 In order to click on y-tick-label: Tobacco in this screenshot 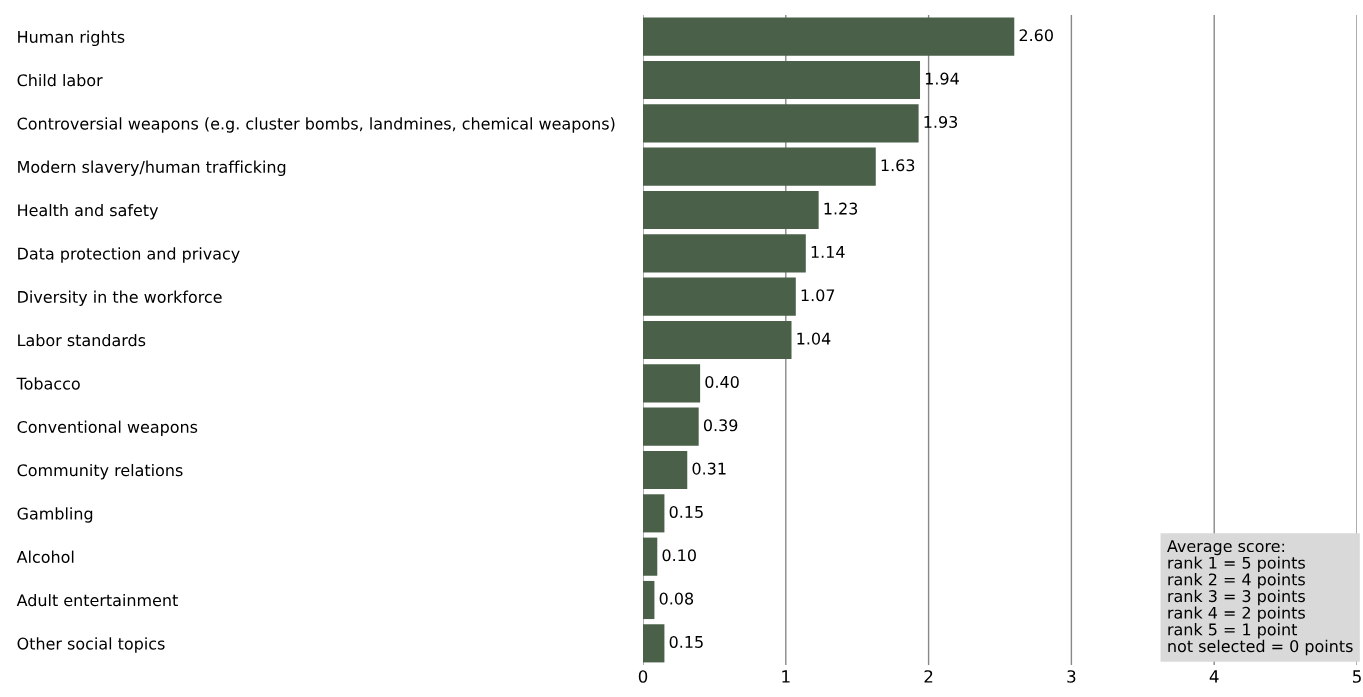, I will do `click(48, 383)`.